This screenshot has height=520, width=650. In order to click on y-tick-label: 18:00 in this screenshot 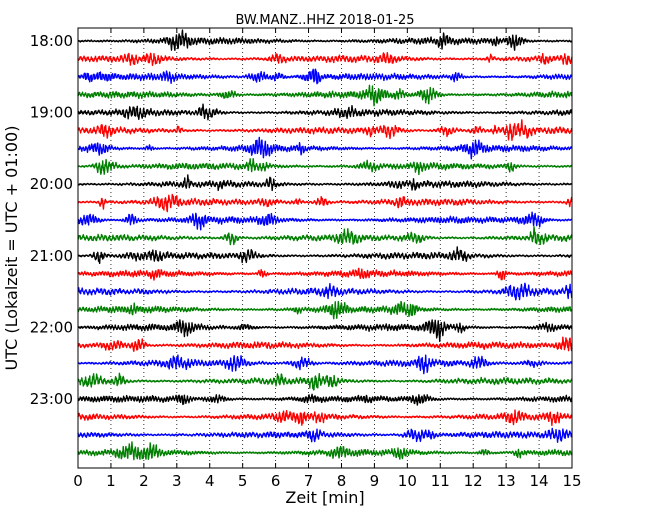, I will do `click(51, 41)`.